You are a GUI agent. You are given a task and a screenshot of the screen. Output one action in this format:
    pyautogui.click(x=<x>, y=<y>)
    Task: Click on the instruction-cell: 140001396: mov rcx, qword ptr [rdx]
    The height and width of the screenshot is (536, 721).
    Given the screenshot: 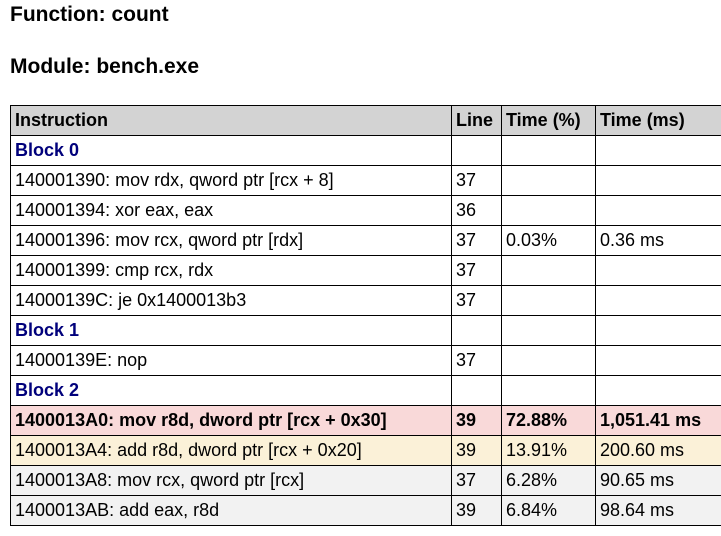 What is the action you would take?
    pyautogui.click(x=231, y=240)
    